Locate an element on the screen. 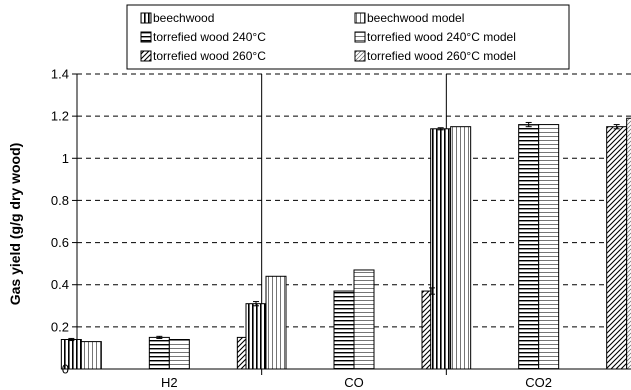  legend-box is located at coordinates (348, 37).